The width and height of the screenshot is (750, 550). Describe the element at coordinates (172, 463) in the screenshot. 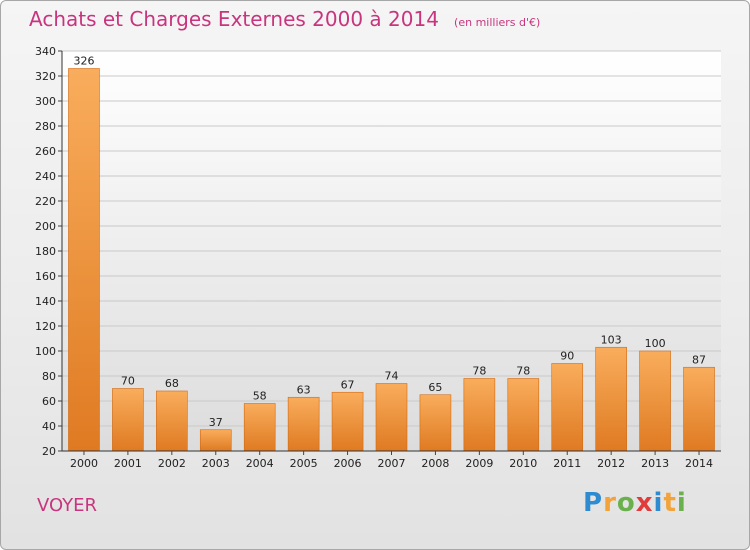

I see `x-tick-label-2002: 2002` at that location.